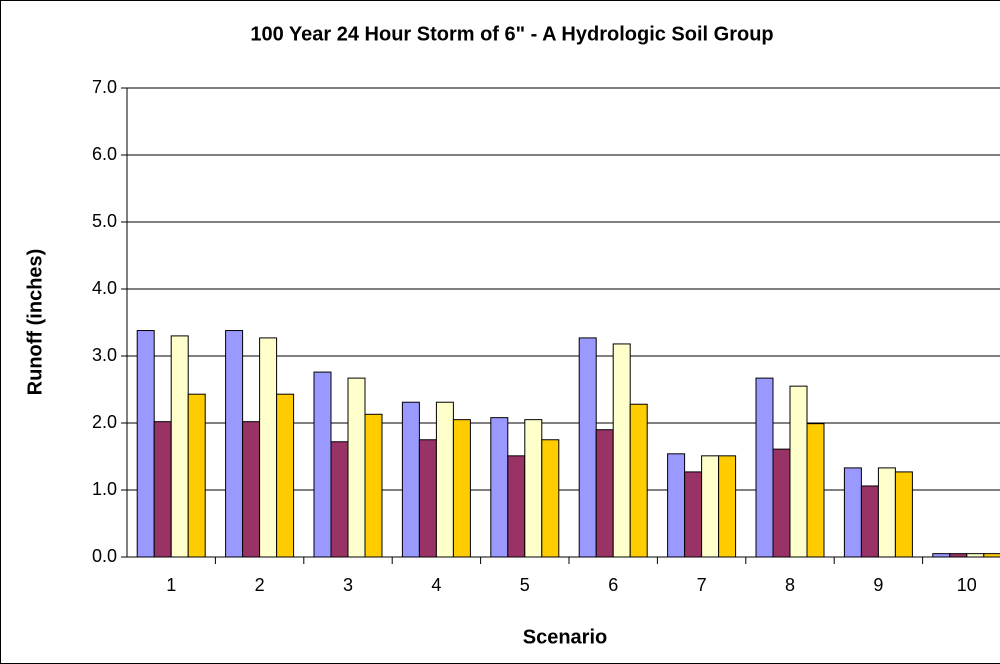  Describe the element at coordinates (104, 489) in the screenshot. I see `y-tick-label: 1.0` at that location.